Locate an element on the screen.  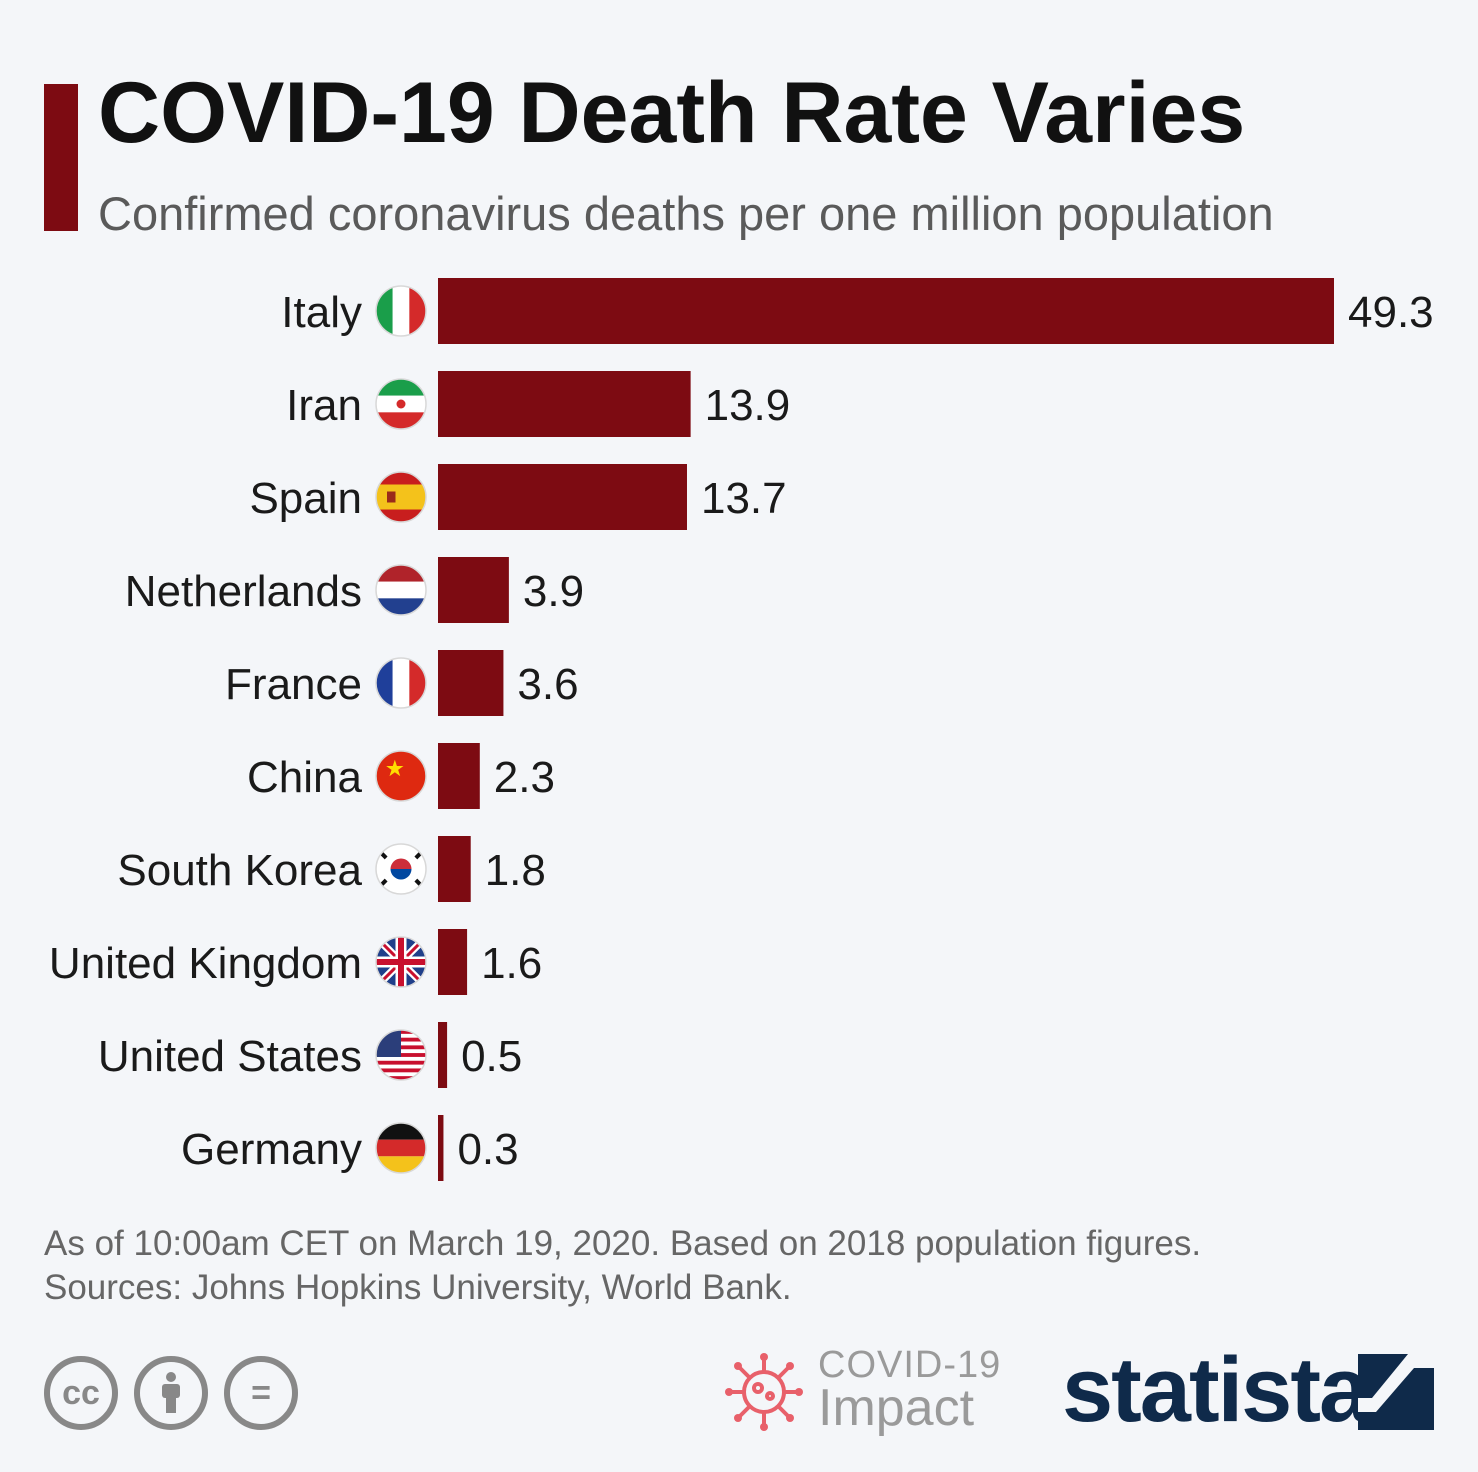
creative-commons-icon: cc is located at coordinates (81, 1393).